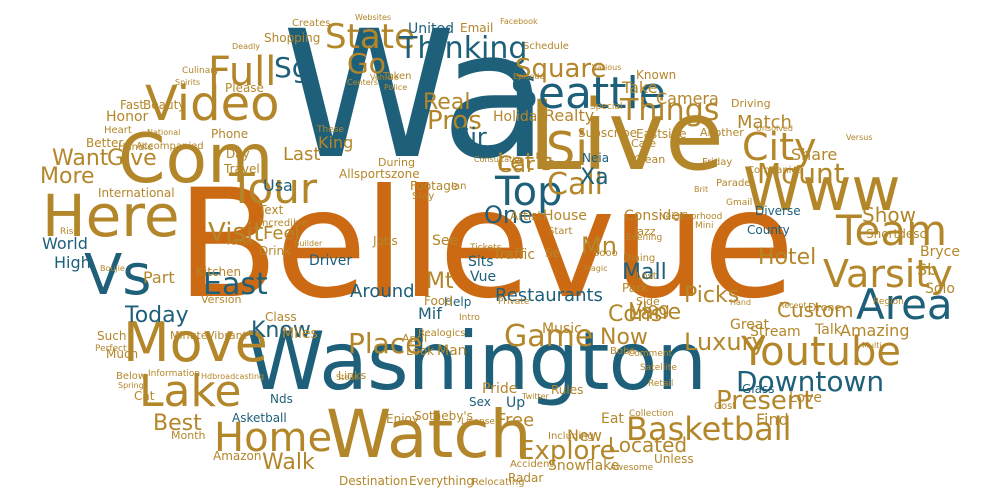 The height and width of the screenshot is (501, 997). Describe the element at coordinates (644, 272) in the screenshot. I see `word-mall: Mall` at that location.